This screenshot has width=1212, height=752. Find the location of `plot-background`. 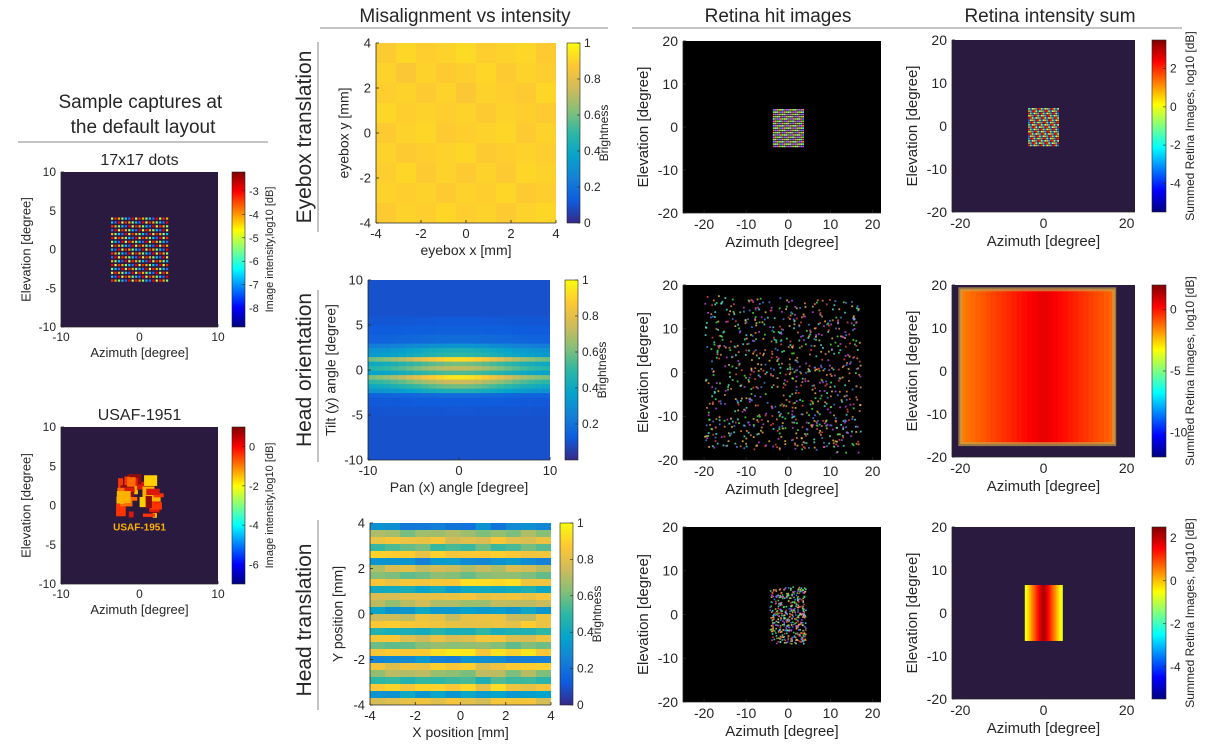

plot-background is located at coordinates (782, 127).